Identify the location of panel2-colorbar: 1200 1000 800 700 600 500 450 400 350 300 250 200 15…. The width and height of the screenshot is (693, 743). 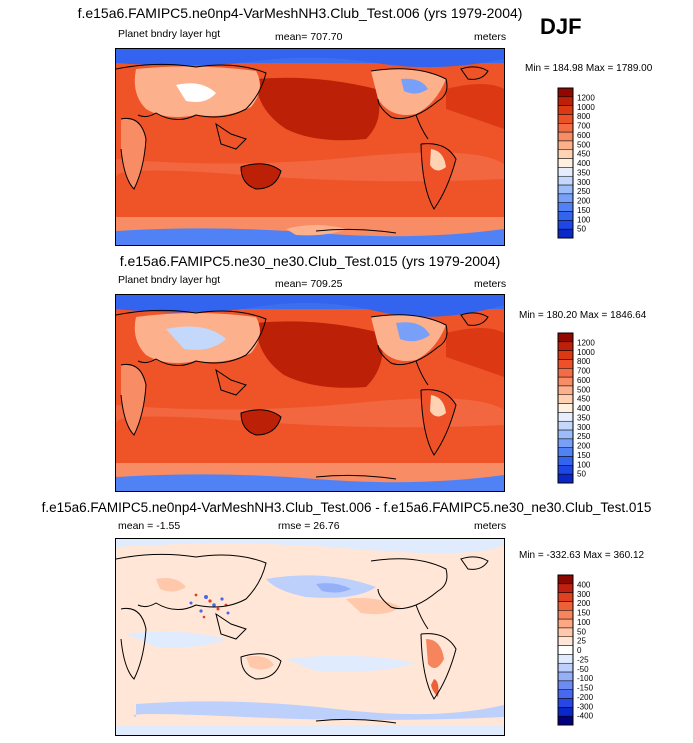
(587, 408).